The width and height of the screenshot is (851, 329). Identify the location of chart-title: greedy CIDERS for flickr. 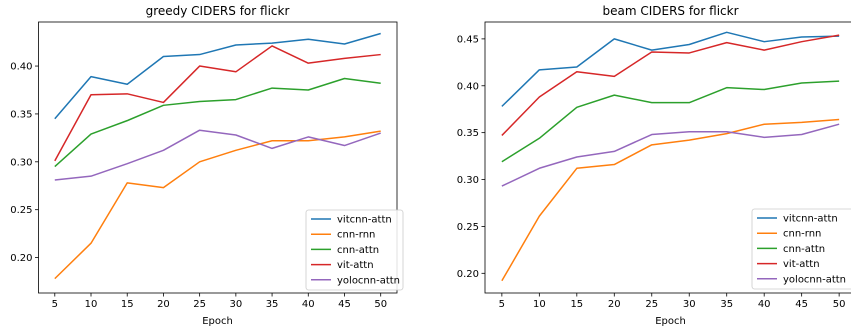
(218, 11).